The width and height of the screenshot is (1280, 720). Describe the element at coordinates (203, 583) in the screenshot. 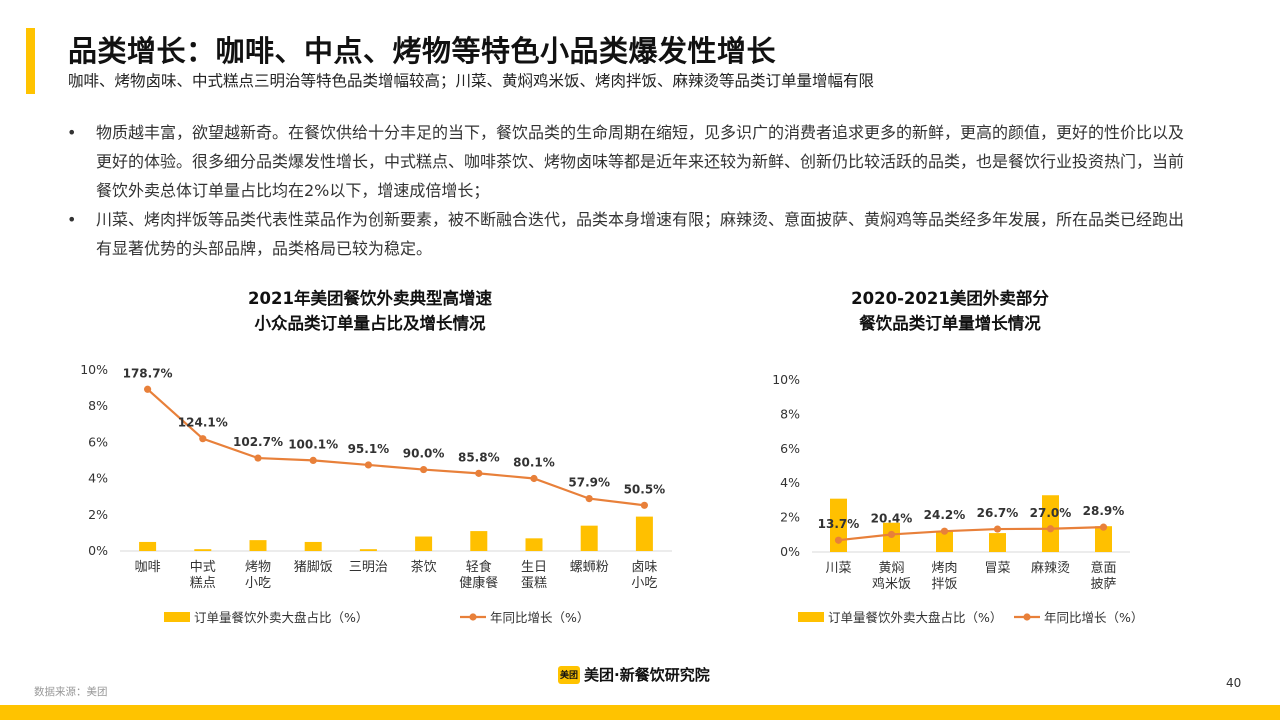

I see `x-tick-label: 糕点` at that location.